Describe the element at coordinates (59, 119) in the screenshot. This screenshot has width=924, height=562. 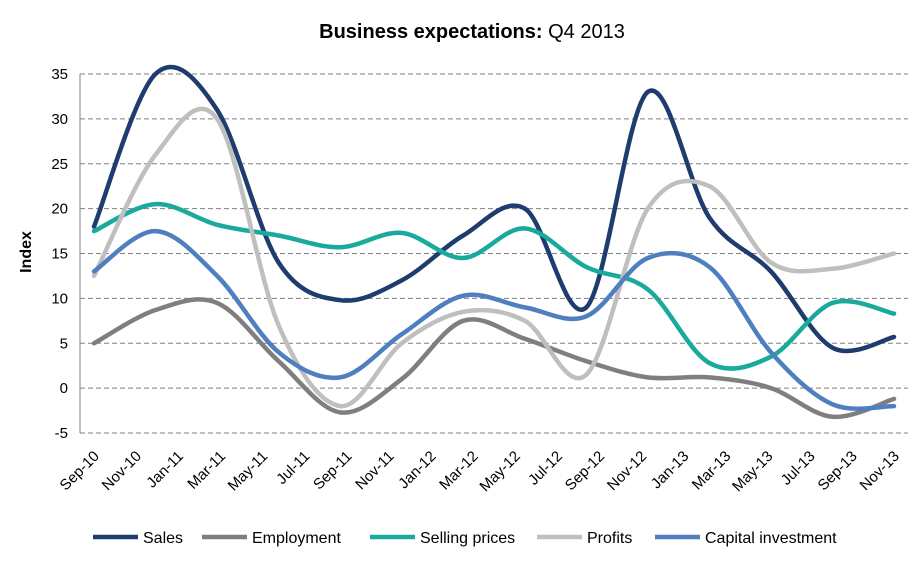
I see `y-tick-label: 30` at that location.